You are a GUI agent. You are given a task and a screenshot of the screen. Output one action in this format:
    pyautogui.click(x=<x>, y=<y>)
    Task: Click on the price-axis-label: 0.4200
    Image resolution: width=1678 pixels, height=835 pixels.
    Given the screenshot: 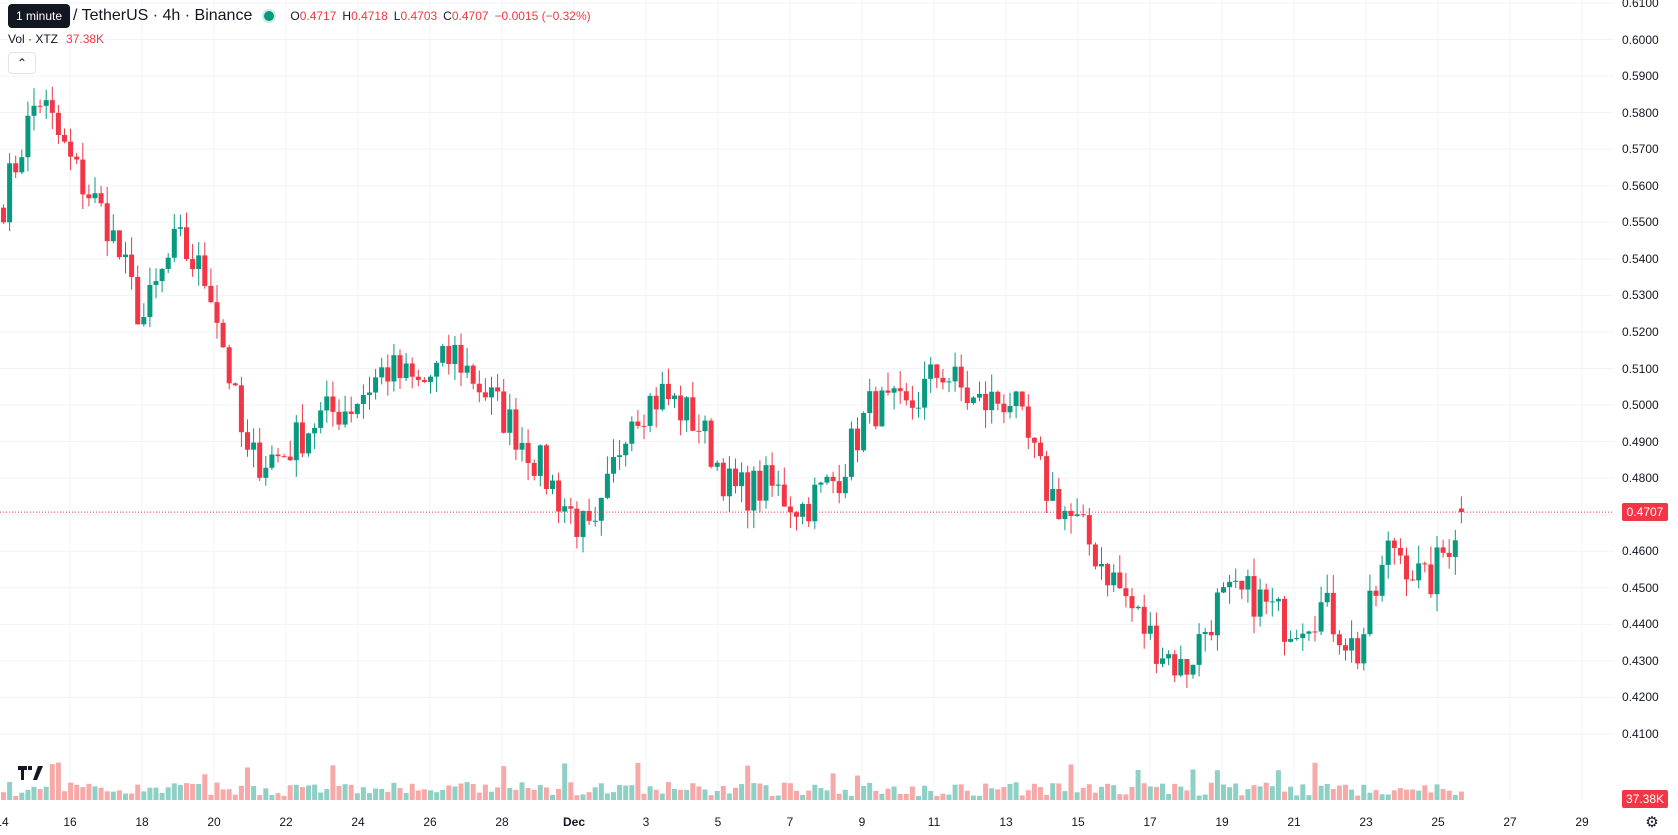 What is the action you would take?
    pyautogui.click(x=1640, y=697)
    